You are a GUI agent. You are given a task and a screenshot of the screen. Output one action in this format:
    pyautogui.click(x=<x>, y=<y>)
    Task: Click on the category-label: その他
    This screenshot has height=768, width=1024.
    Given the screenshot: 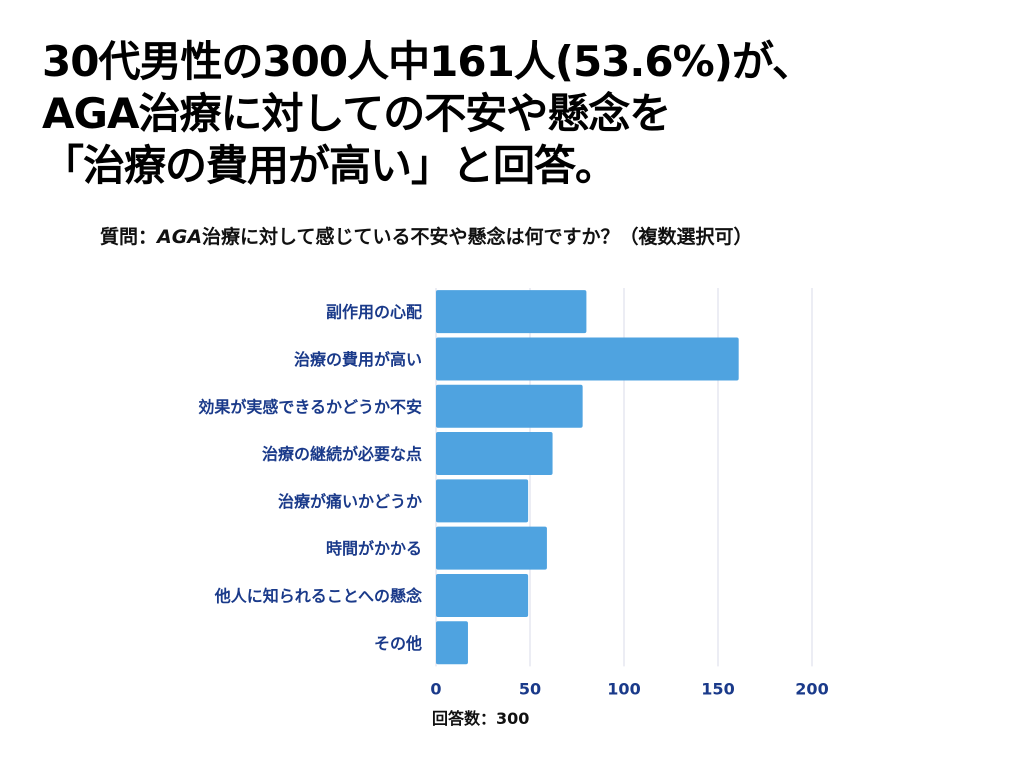 What is the action you would take?
    pyautogui.click(x=398, y=643)
    